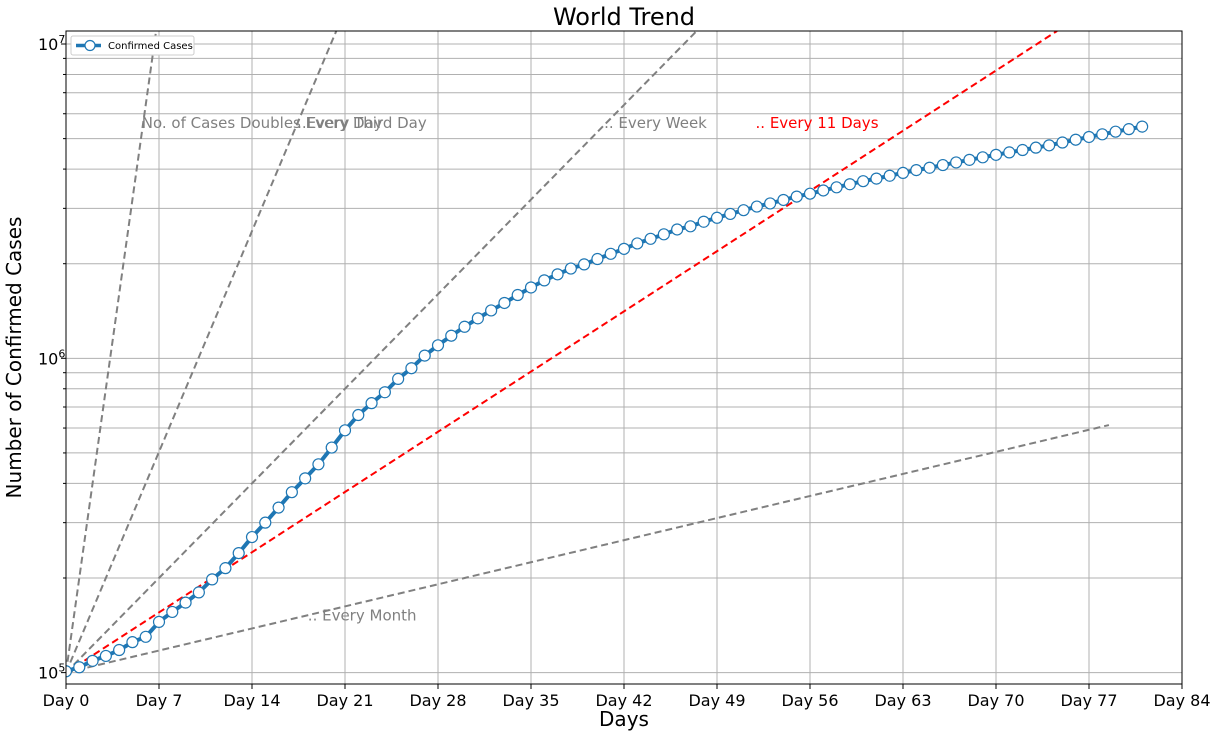  Describe the element at coordinates (51, 672) in the screenshot. I see `y-tick-label: 10⁵` at that location.